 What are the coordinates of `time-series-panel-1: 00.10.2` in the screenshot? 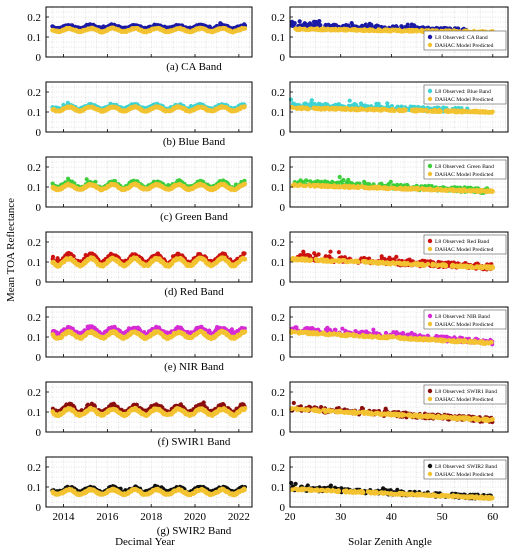 It's located at (140, 35).